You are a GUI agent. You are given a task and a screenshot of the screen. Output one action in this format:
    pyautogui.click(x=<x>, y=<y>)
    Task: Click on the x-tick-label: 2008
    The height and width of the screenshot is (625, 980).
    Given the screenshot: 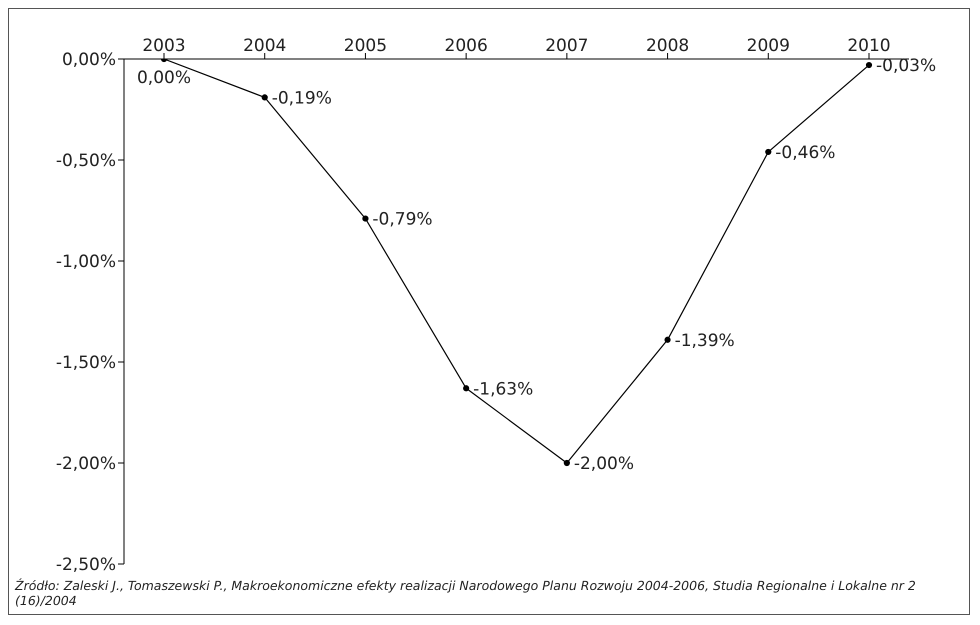 What is the action you would take?
    pyautogui.click(x=668, y=46)
    